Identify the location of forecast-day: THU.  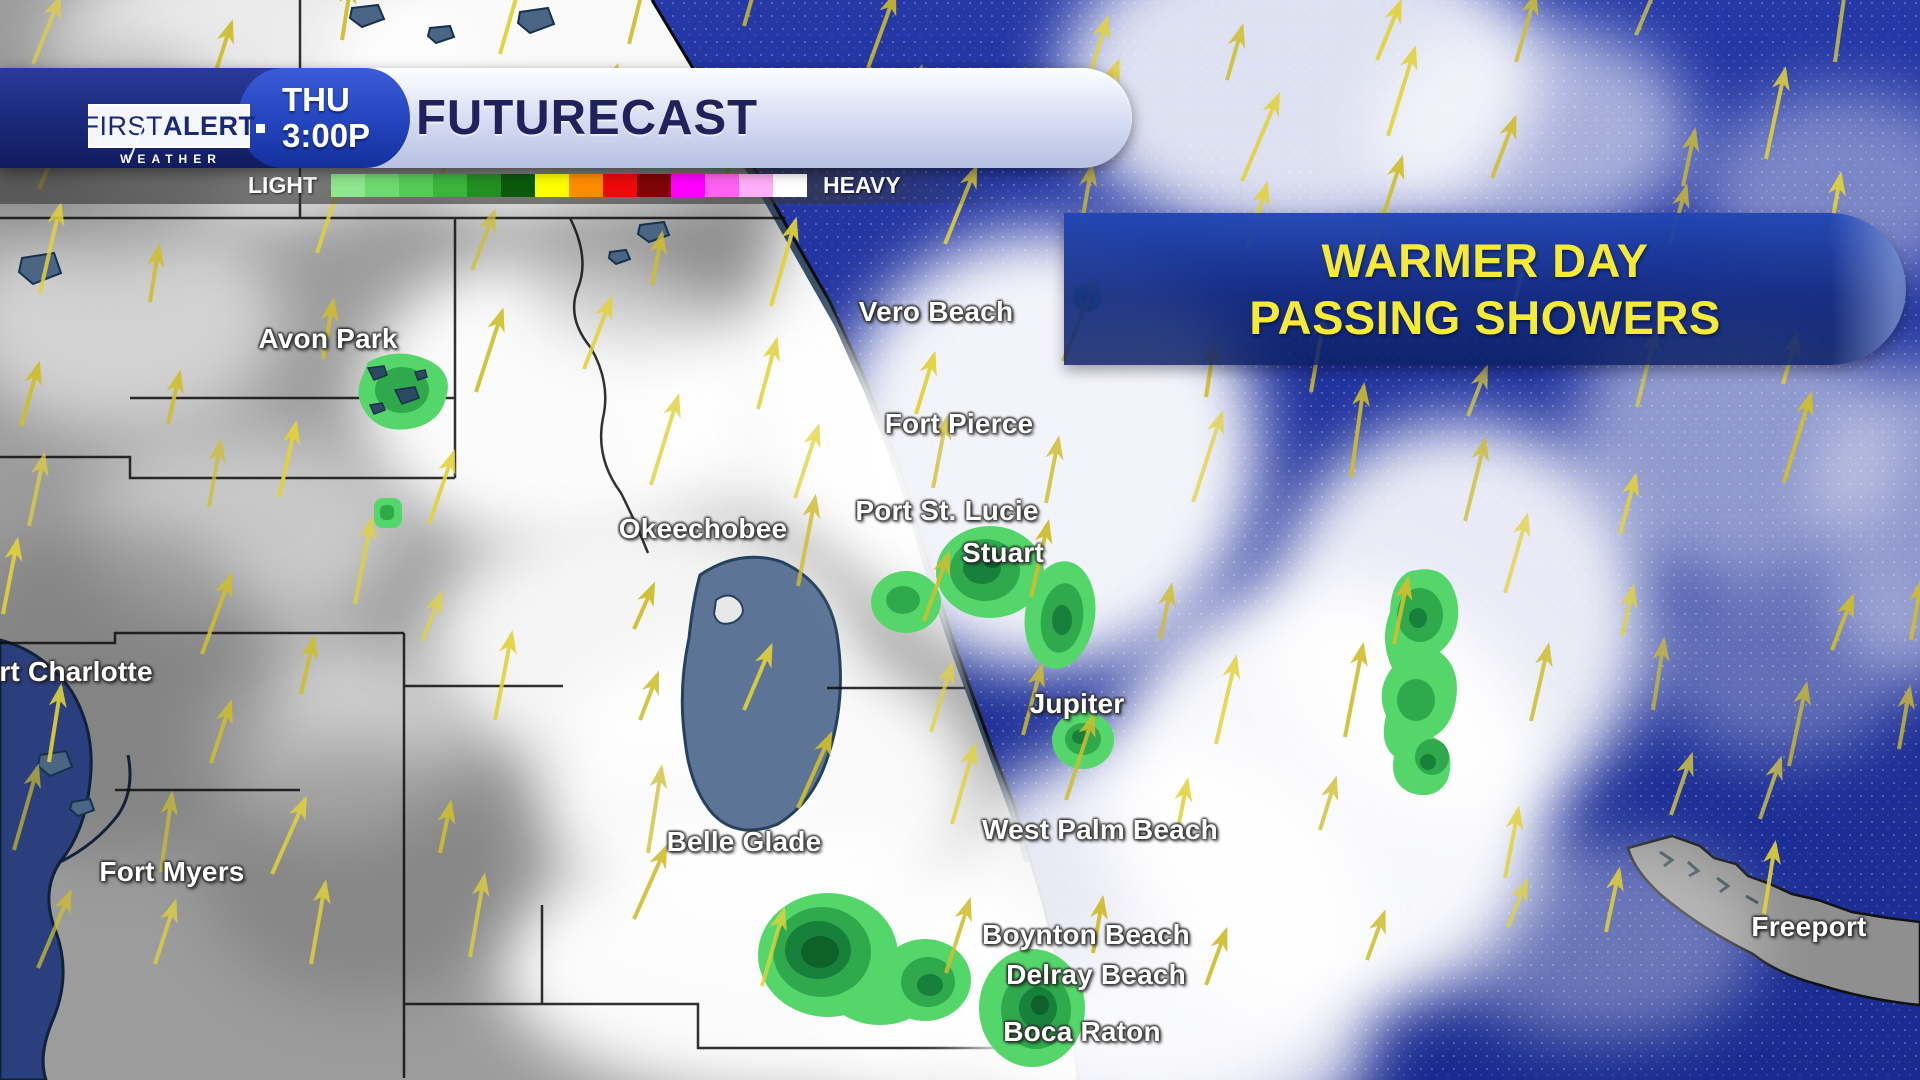
(316, 99).